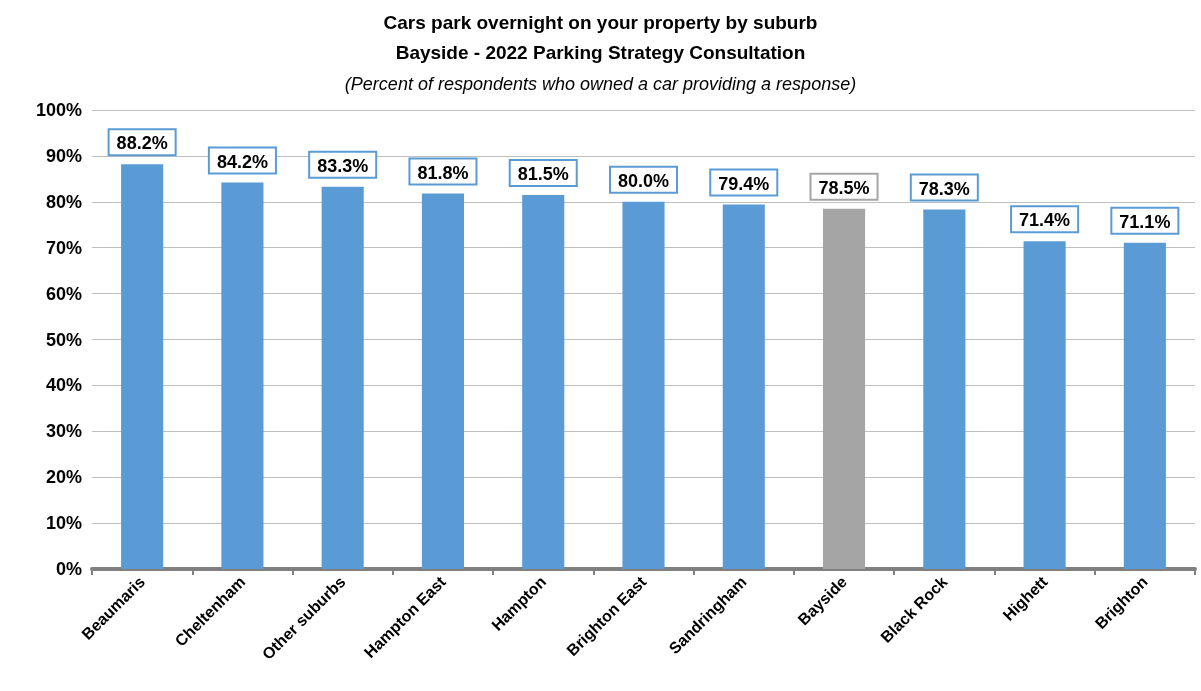 The height and width of the screenshot is (691, 1201). I want to click on data-label: 81.8%, so click(443, 172).